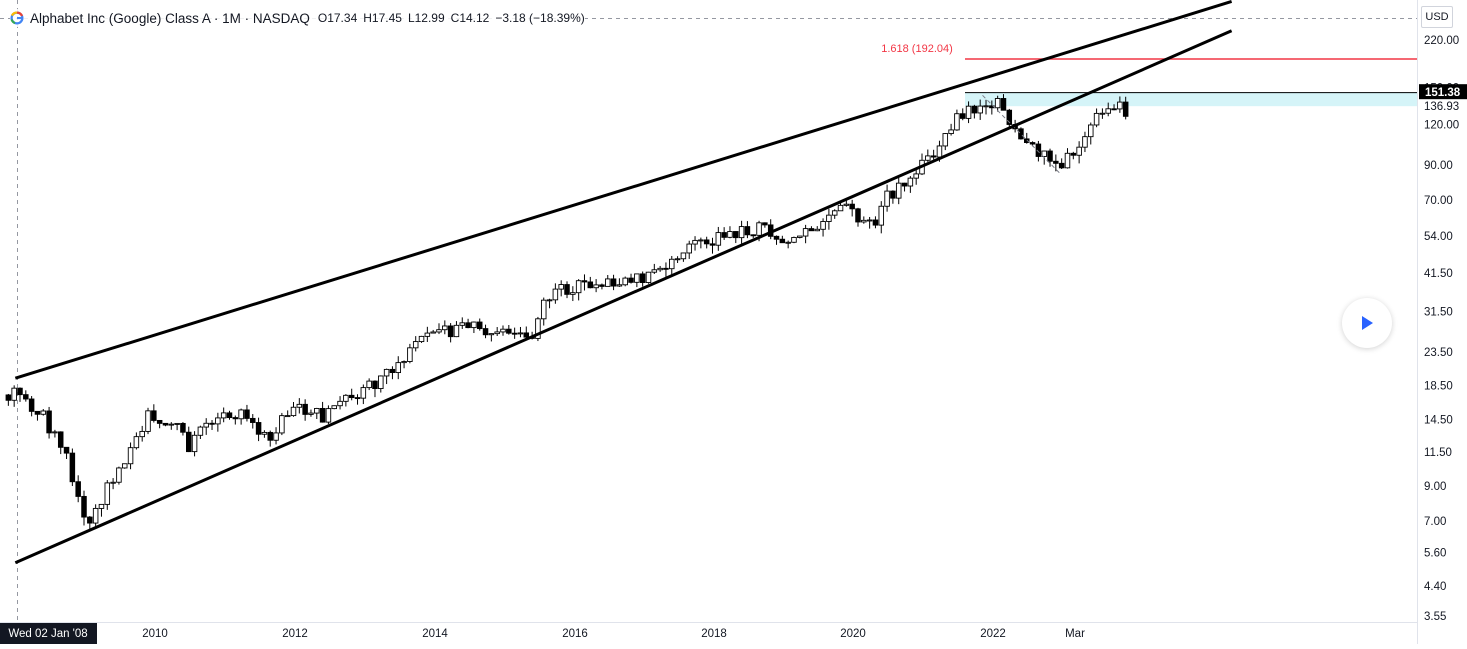 The image size is (1467, 649). What do you see at coordinates (48, 633) in the screenshot?
I see `crosshair-date-badge` at bounding box center [48, 633].